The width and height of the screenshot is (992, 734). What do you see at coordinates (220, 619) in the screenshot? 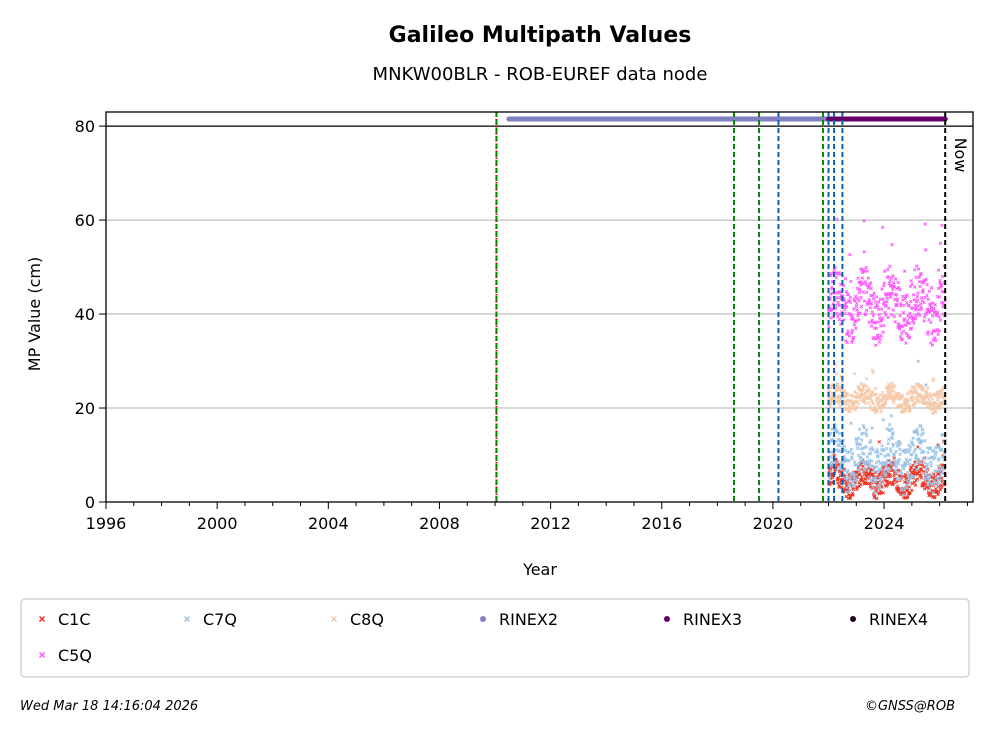
I see `legend-label: C7Q` at bounding box center [220, 619].